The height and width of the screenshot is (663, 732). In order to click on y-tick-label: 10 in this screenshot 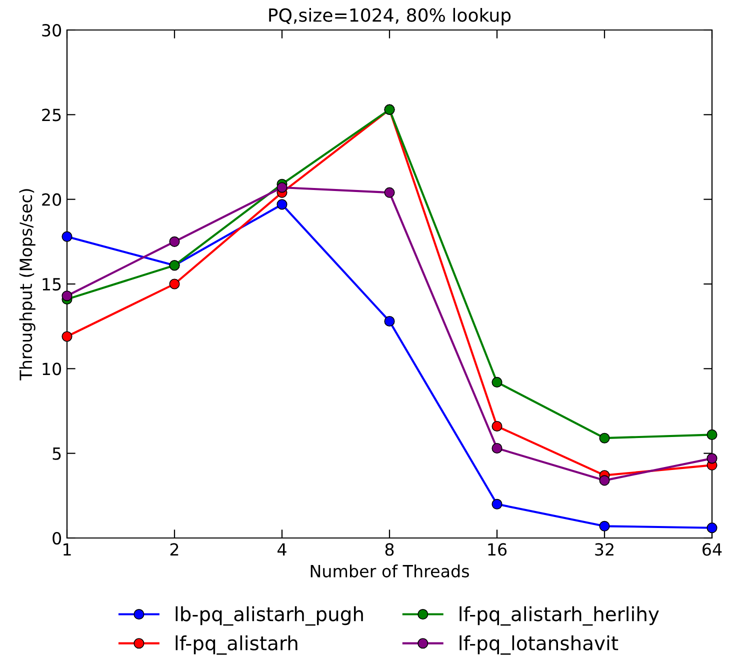, I will do `click(52, 369)`.